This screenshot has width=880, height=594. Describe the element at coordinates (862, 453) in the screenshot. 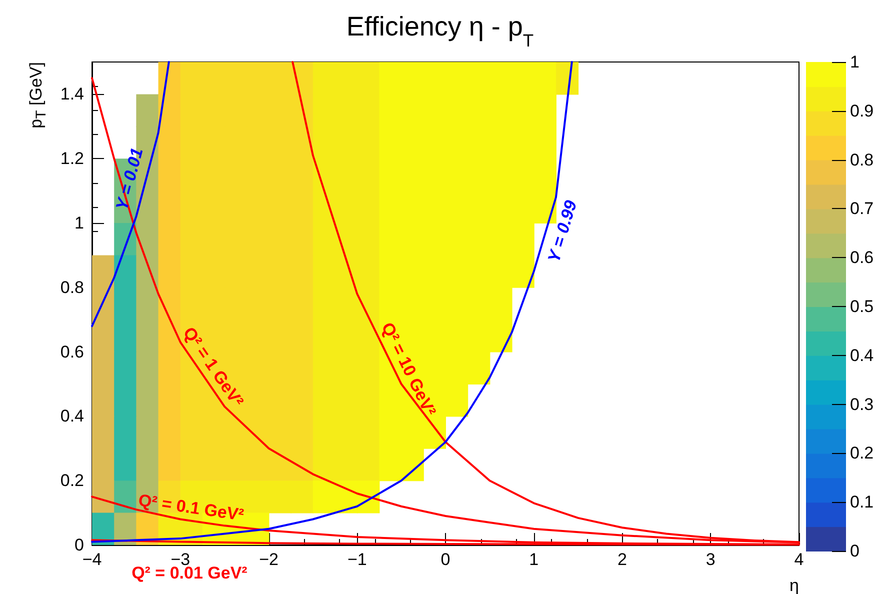

I see `color-bar-label: 0.2` at that location.